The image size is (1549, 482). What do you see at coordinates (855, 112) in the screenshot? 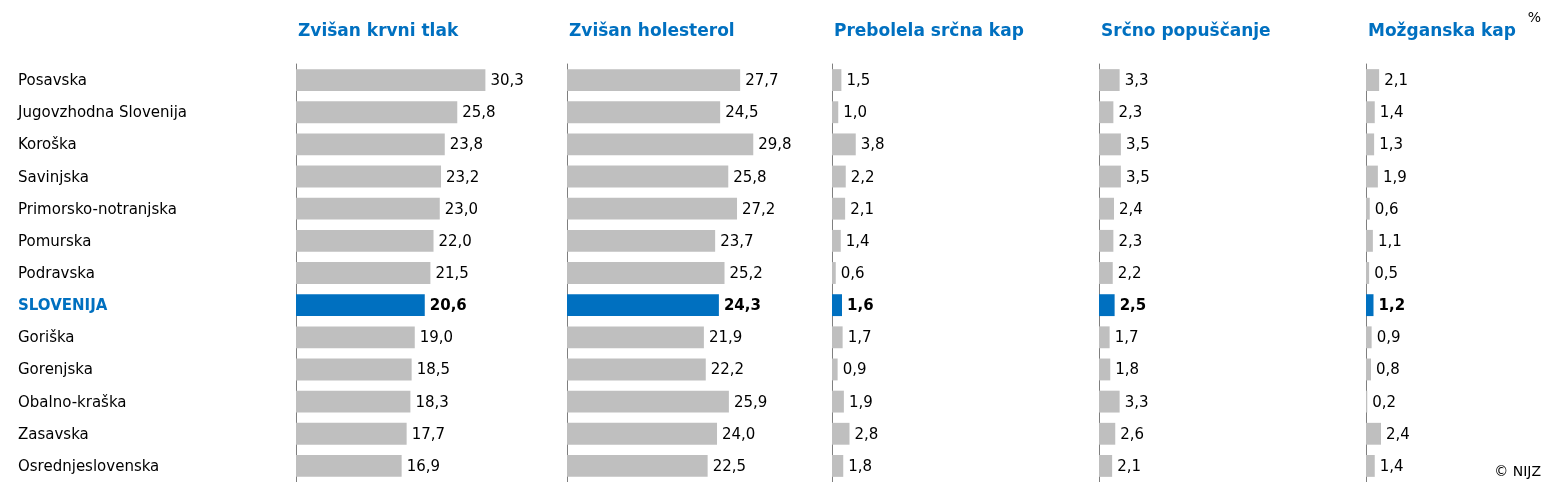
I see `data-label: 1,0` at bounding box center [855, 112].